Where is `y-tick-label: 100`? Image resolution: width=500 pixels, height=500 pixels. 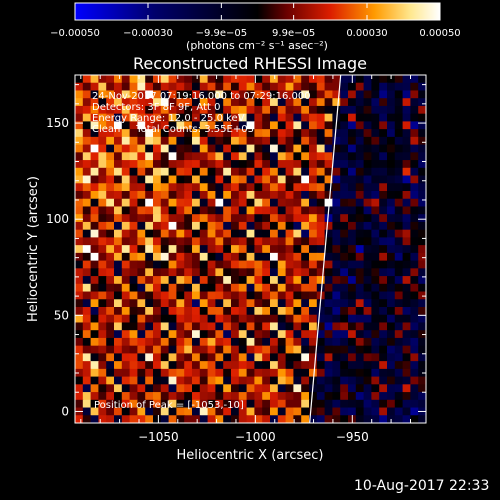 y-tick-label: 100 is located at coordinates (57, 219).